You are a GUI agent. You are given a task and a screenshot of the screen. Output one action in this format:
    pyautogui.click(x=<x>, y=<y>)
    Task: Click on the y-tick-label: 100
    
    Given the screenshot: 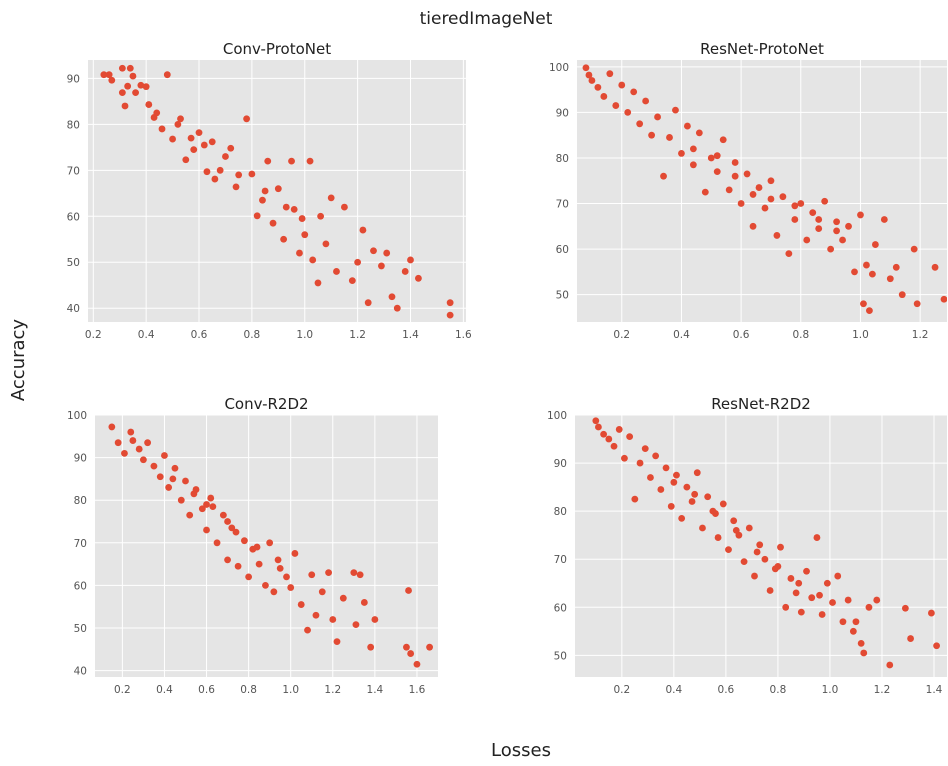 What is the action you would take?
    pyautogui.click(x=557, y=416)
    